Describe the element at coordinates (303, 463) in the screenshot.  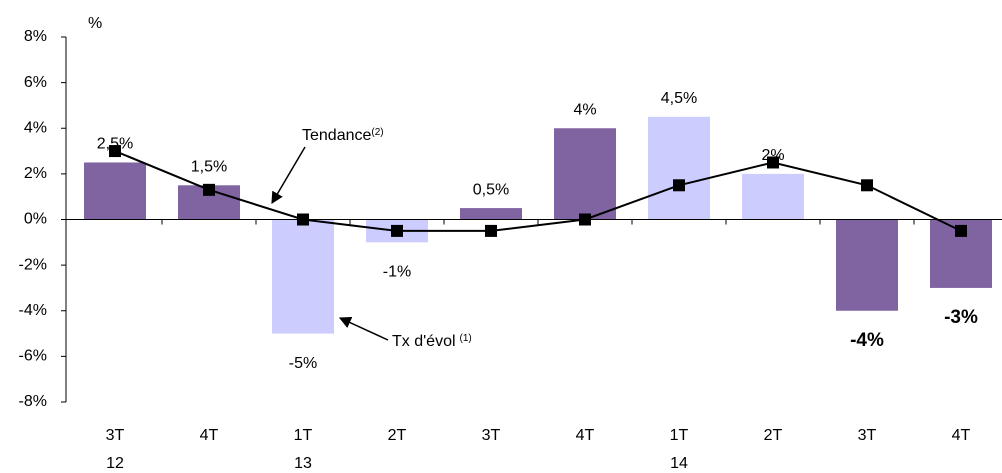
I see `x-sublabel: 13` at that location.